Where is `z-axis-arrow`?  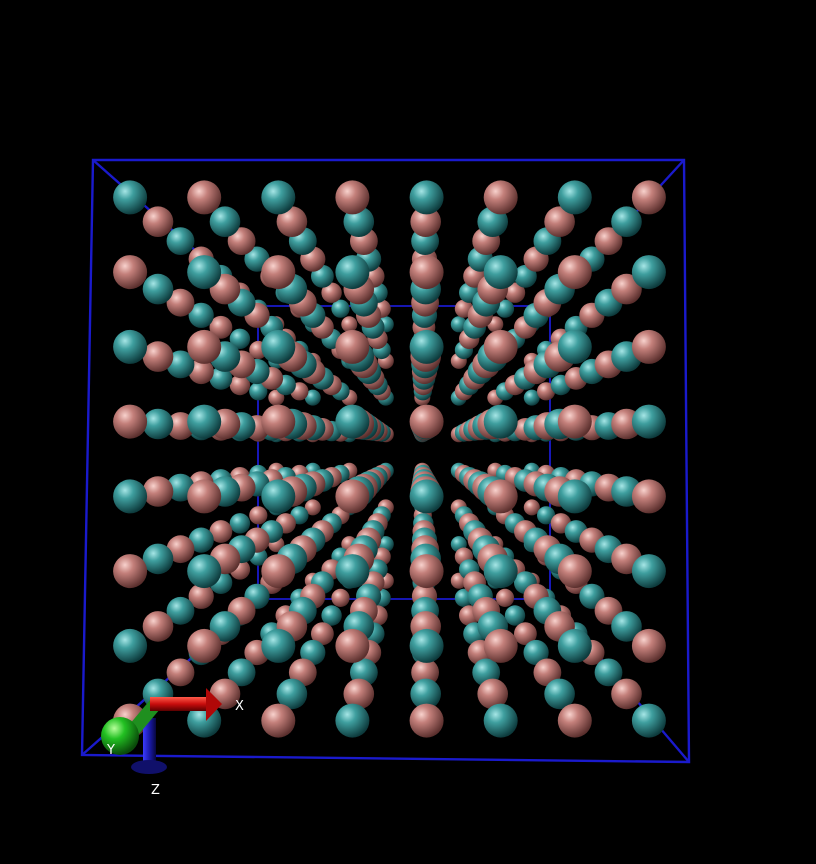
z-axis-arrow is located at coordinates (149, 742).